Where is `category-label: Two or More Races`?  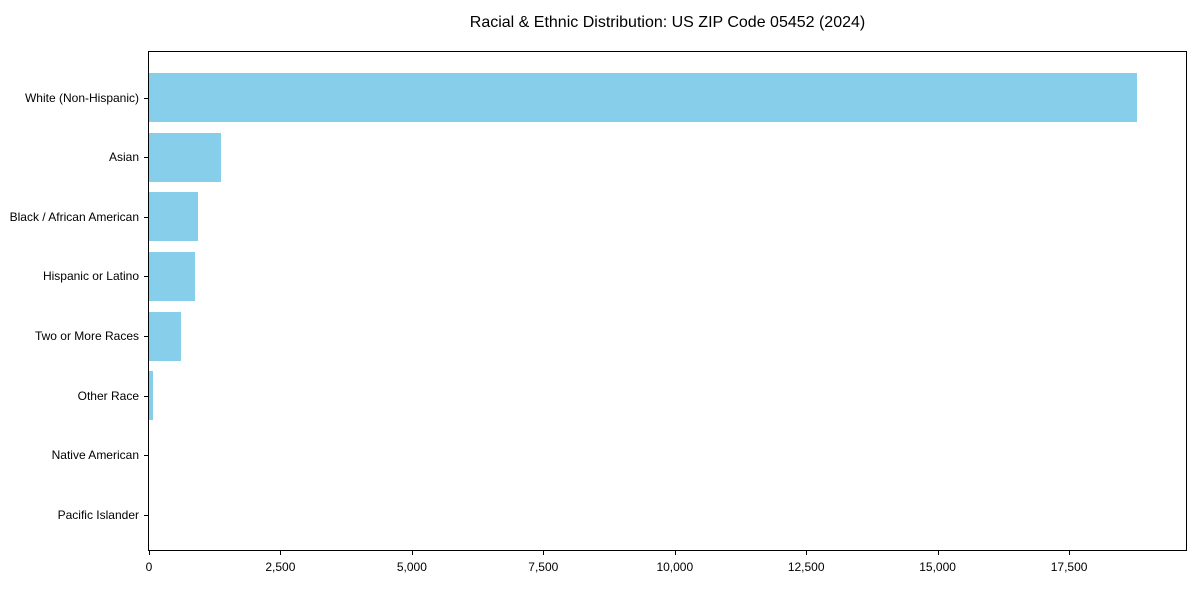 category-label: Two or More Races is located at coordinates (86, 336).